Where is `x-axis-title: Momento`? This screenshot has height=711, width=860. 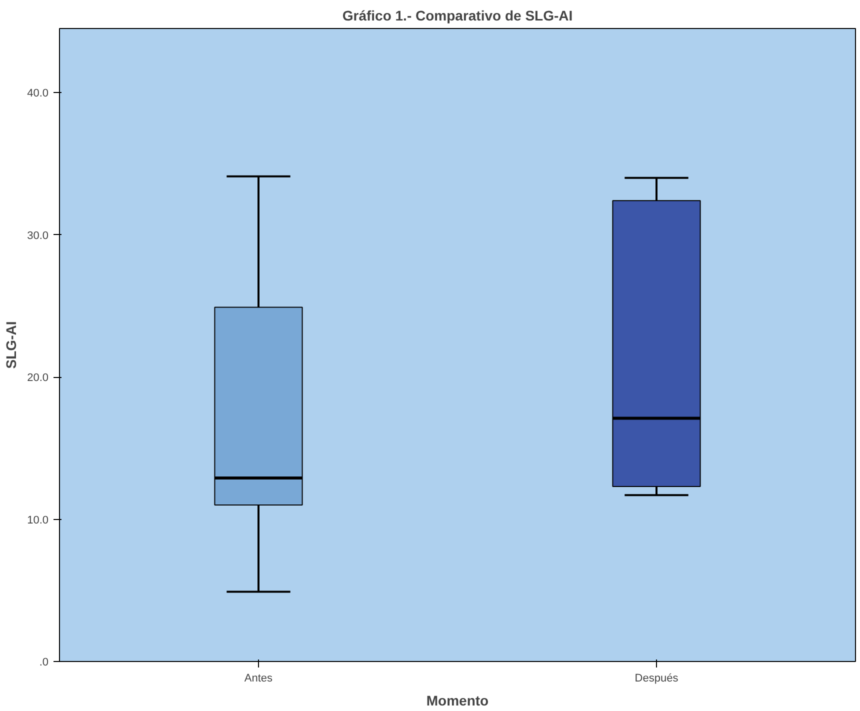 x-axis-title: Momento is located at coordinates (457, 700).